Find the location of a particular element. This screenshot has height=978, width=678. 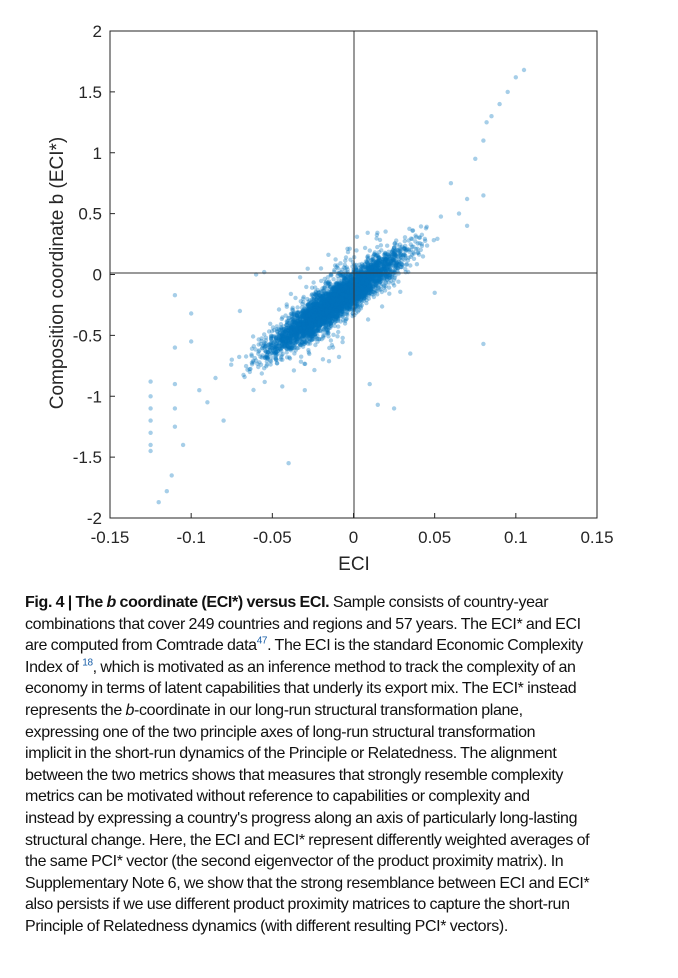

caption-text: Index of is located at coordinates (54, 667).